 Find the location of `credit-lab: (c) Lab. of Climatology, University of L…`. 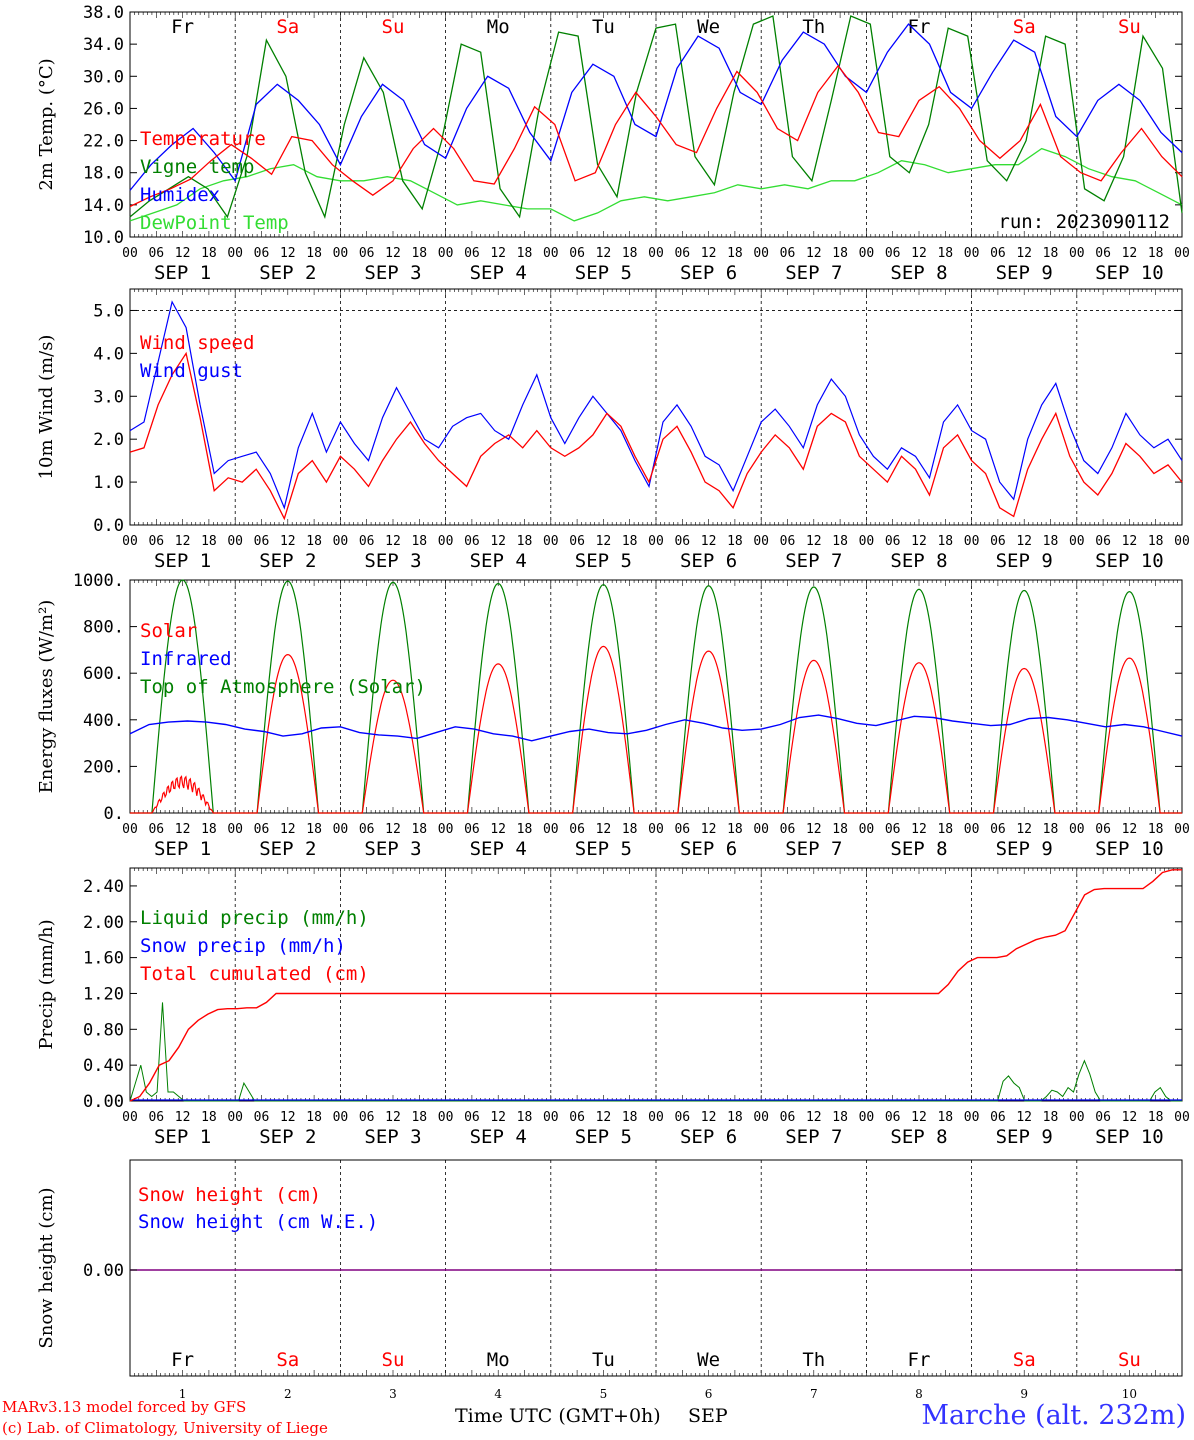

credit-lab: (c) Lab. of Climatology, University of L… is located at coordinates (165, 1428).